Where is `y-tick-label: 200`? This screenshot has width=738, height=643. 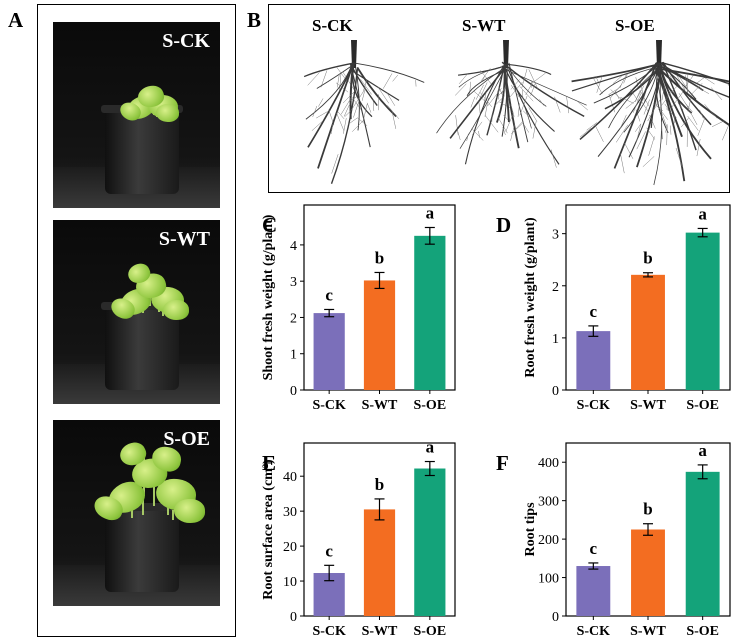
y-tick-label: 200 is located at coordinates (548, 540).